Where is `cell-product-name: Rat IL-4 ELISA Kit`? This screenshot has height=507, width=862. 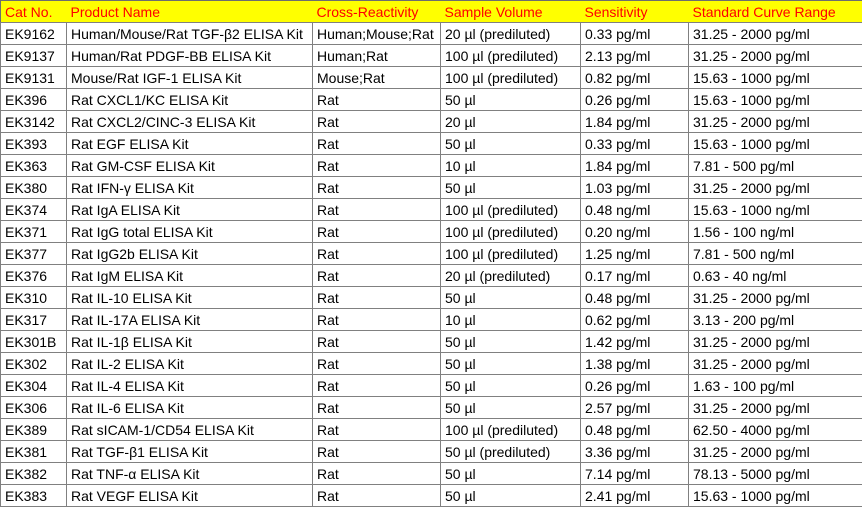
cell-product-name: Rat IL-4 ELISA Kit is located at coordinates (190, 386).